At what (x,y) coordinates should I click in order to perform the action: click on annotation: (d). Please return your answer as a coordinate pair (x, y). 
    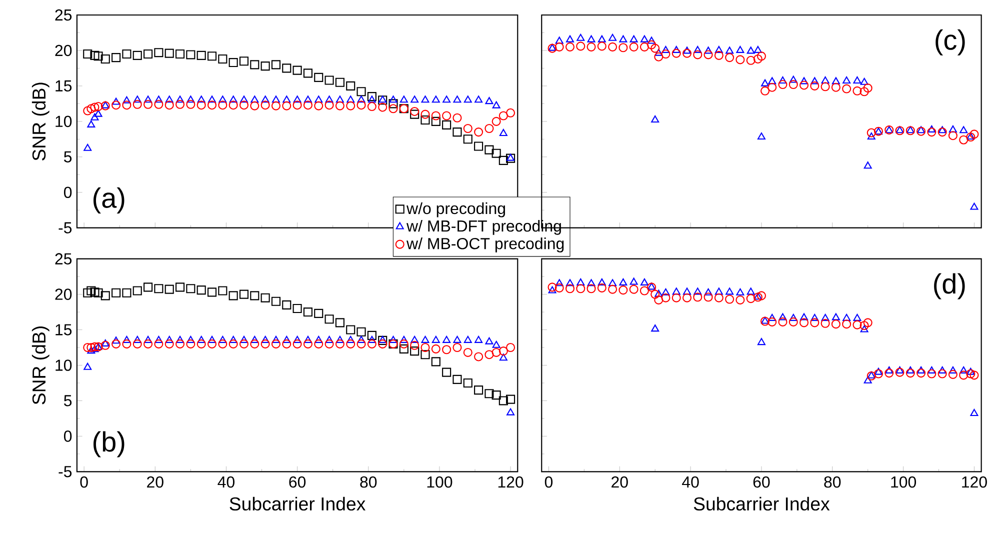
    Looking at the image, I should click on (949, 286).